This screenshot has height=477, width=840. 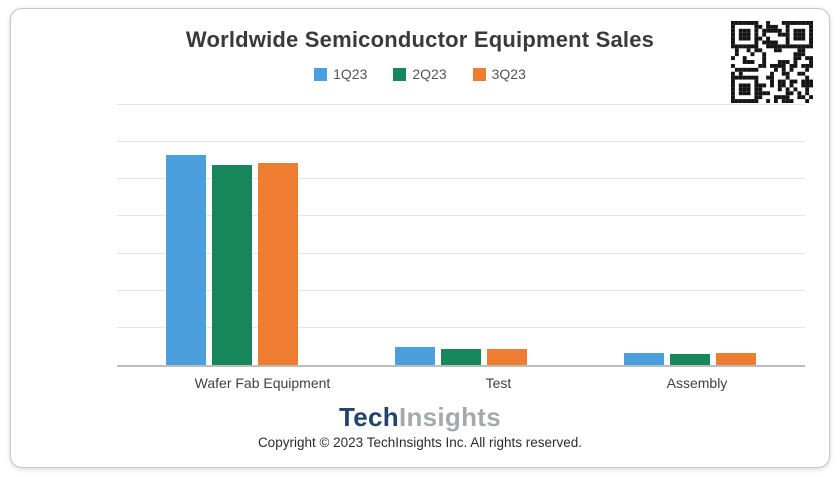 What do you see at coordinates (450, 417) in the screenshot?
I see `logo-part-insights: Insights` at bounding box center [450, 417].